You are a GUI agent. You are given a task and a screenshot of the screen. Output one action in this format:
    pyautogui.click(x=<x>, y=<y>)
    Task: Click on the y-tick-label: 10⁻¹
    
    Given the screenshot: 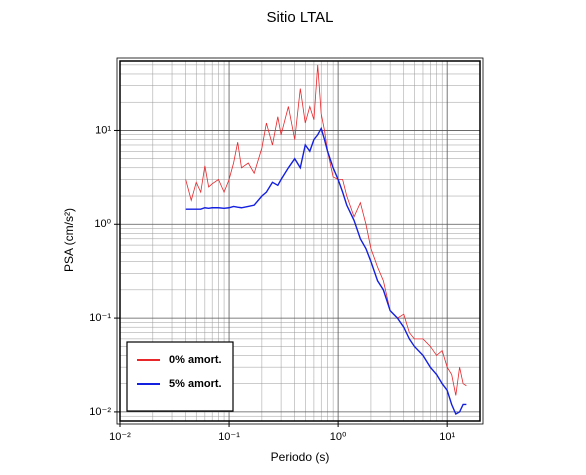 What is the action you would take?
    pyautogui.click(x=100, y=318)
    